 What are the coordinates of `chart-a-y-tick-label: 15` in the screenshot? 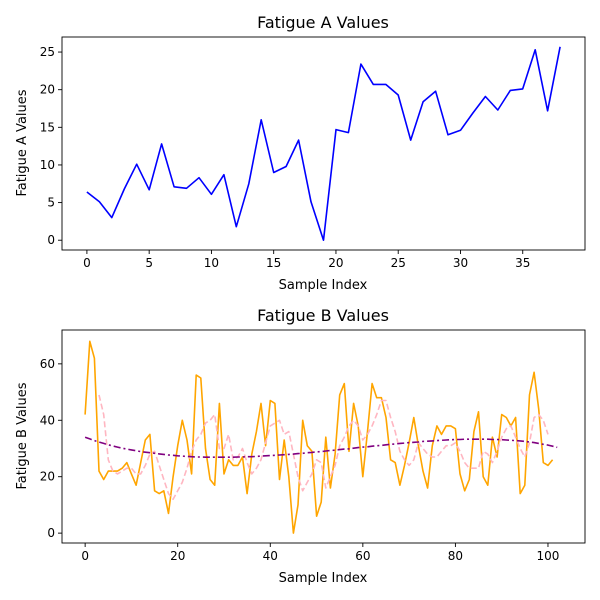 It's located at (47, 127).